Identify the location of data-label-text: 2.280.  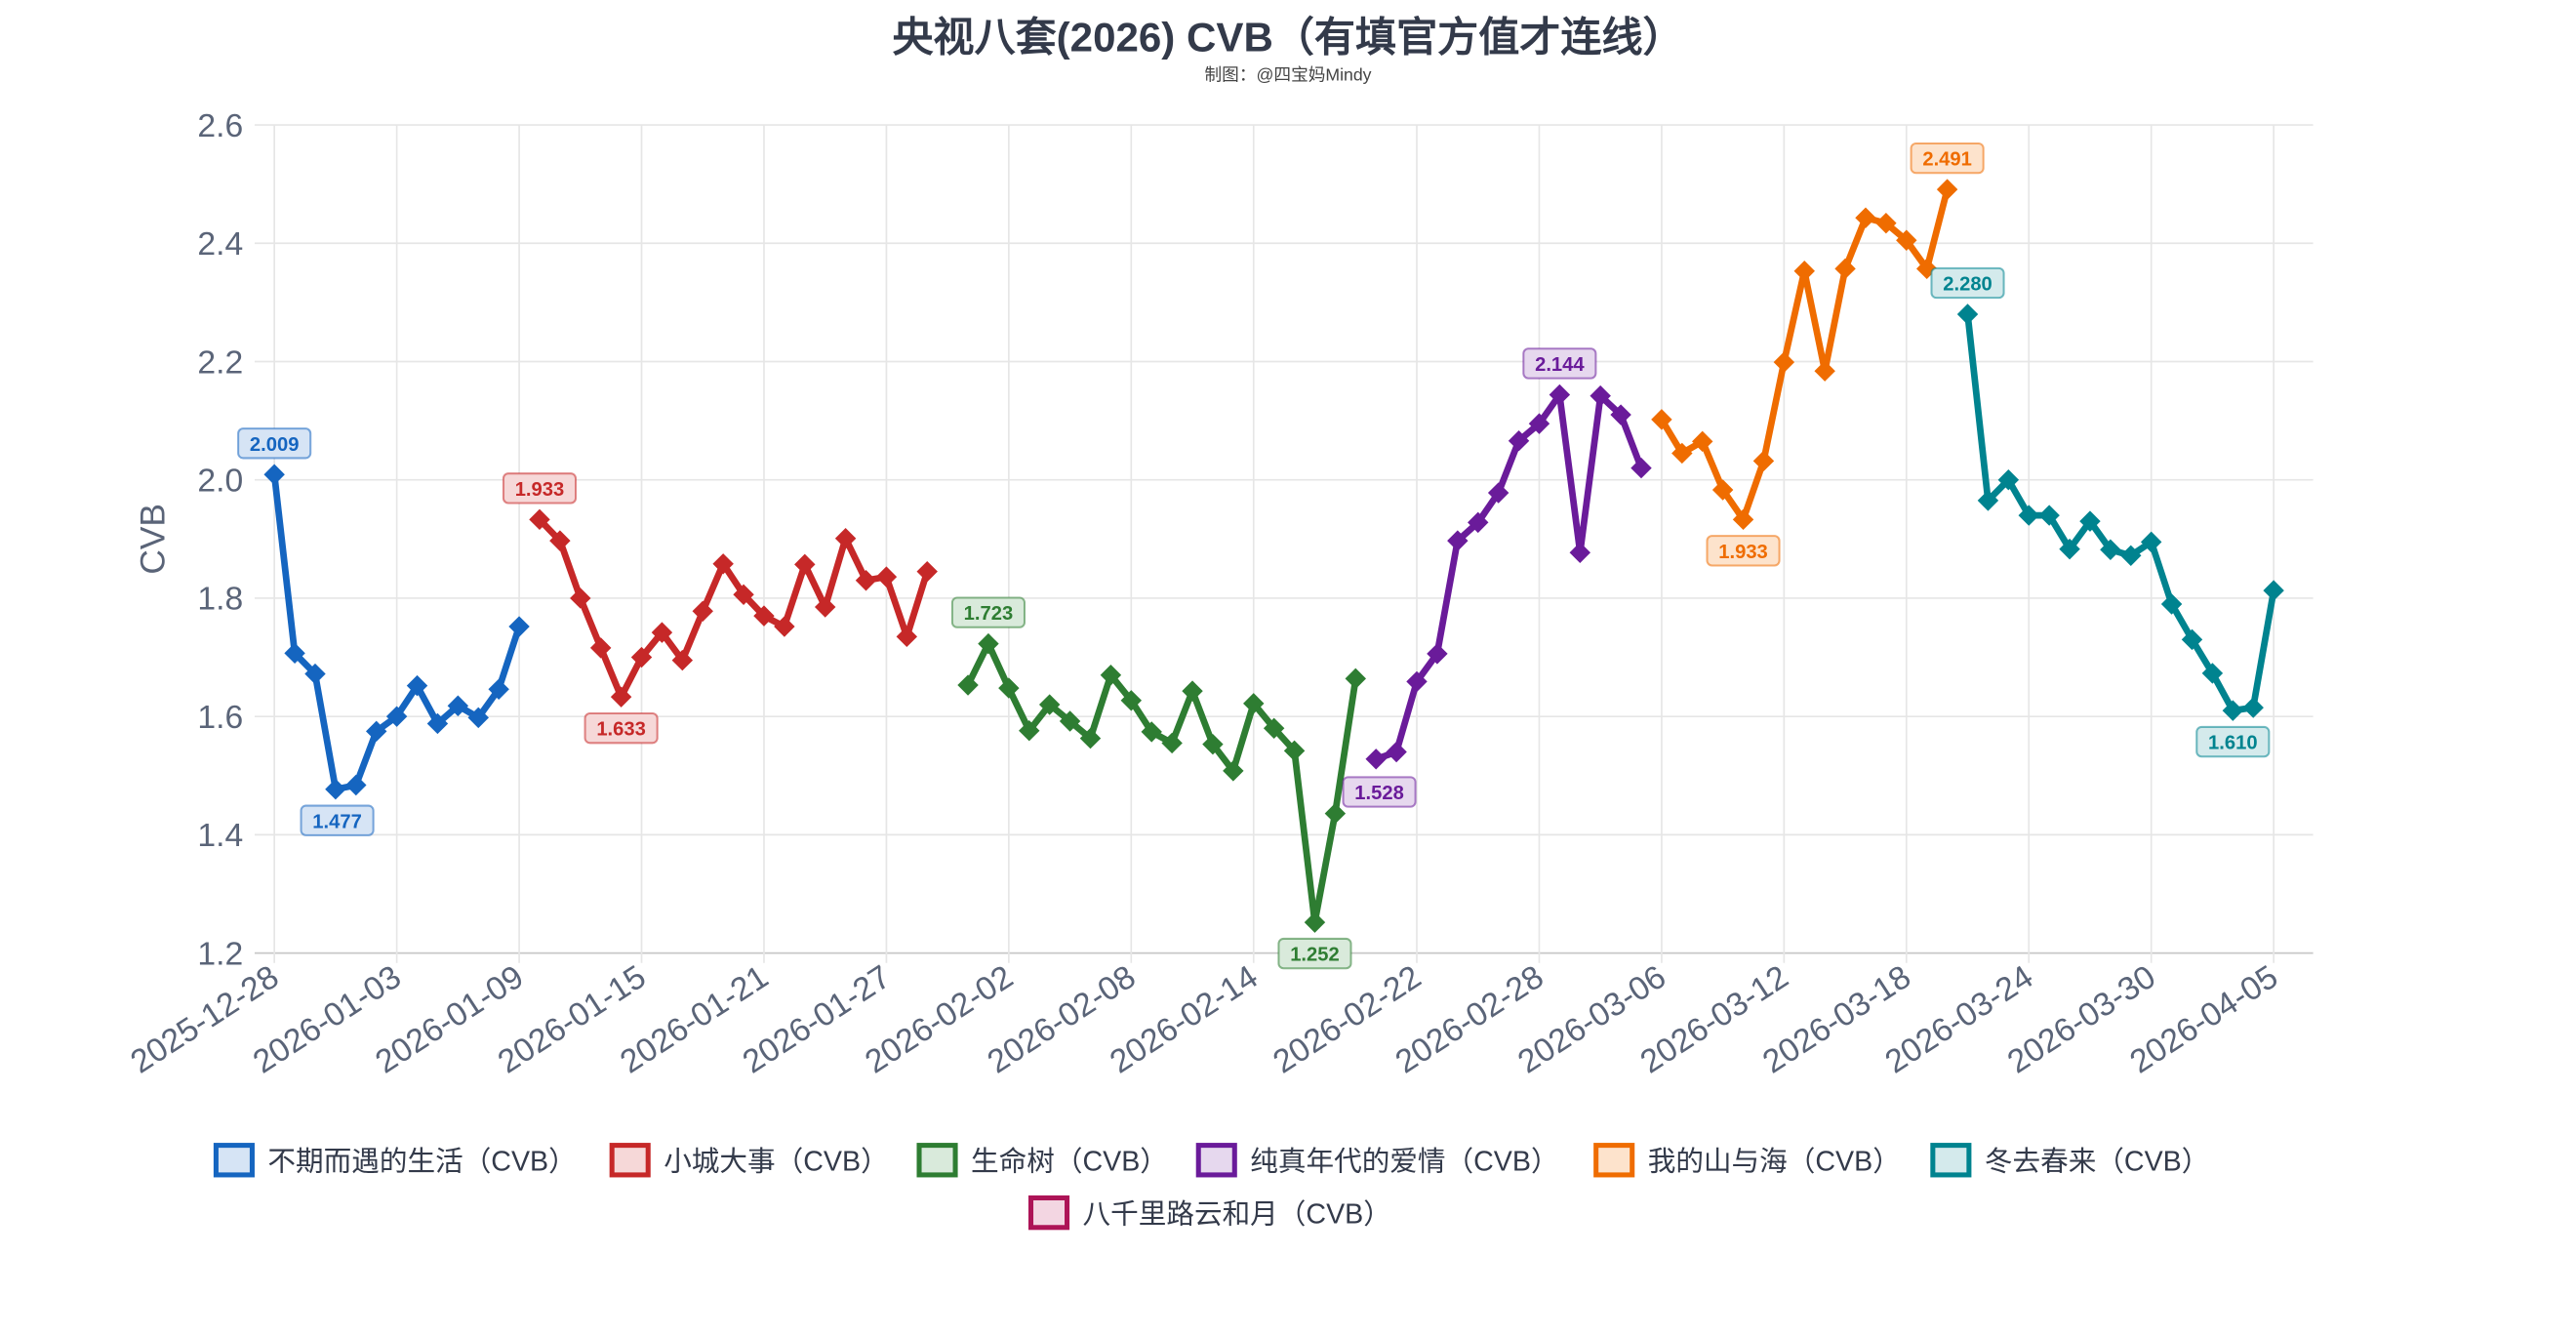
(1967, 285).